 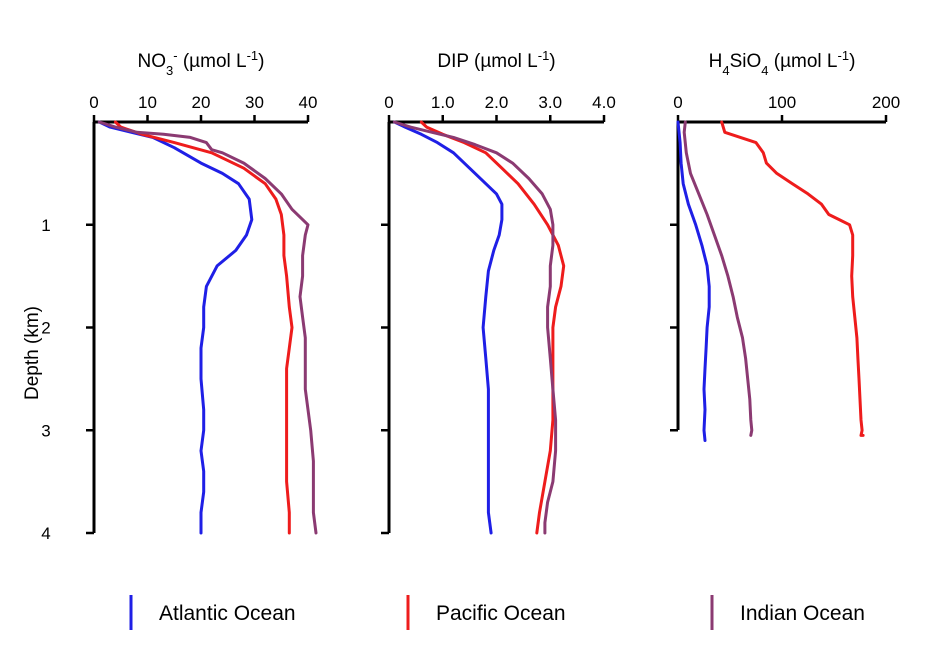 What do you see at coordinates (201, 102) in the screenshot?
I see `x-tick-label: 20` at bounding box center [201, 102].